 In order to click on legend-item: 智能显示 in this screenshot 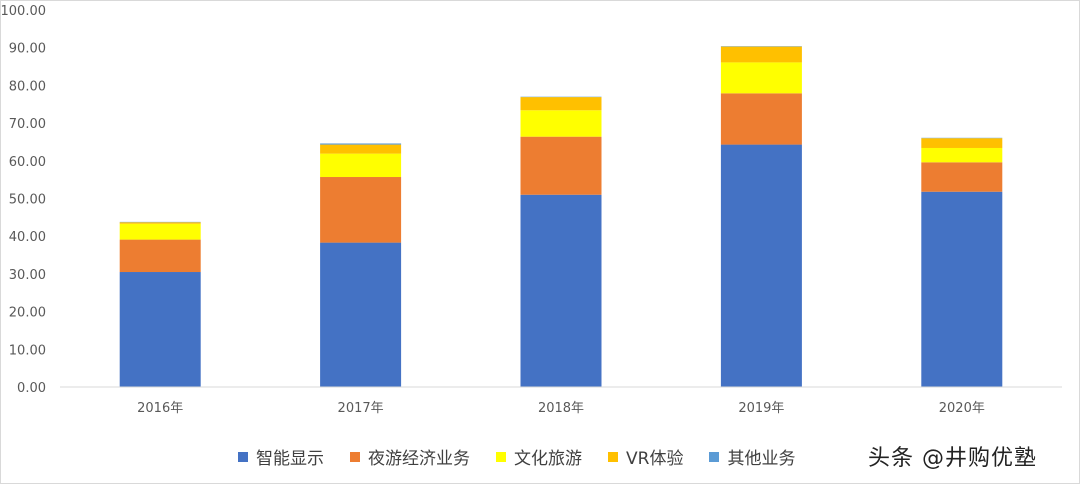, I will do `click(281, 456)`.